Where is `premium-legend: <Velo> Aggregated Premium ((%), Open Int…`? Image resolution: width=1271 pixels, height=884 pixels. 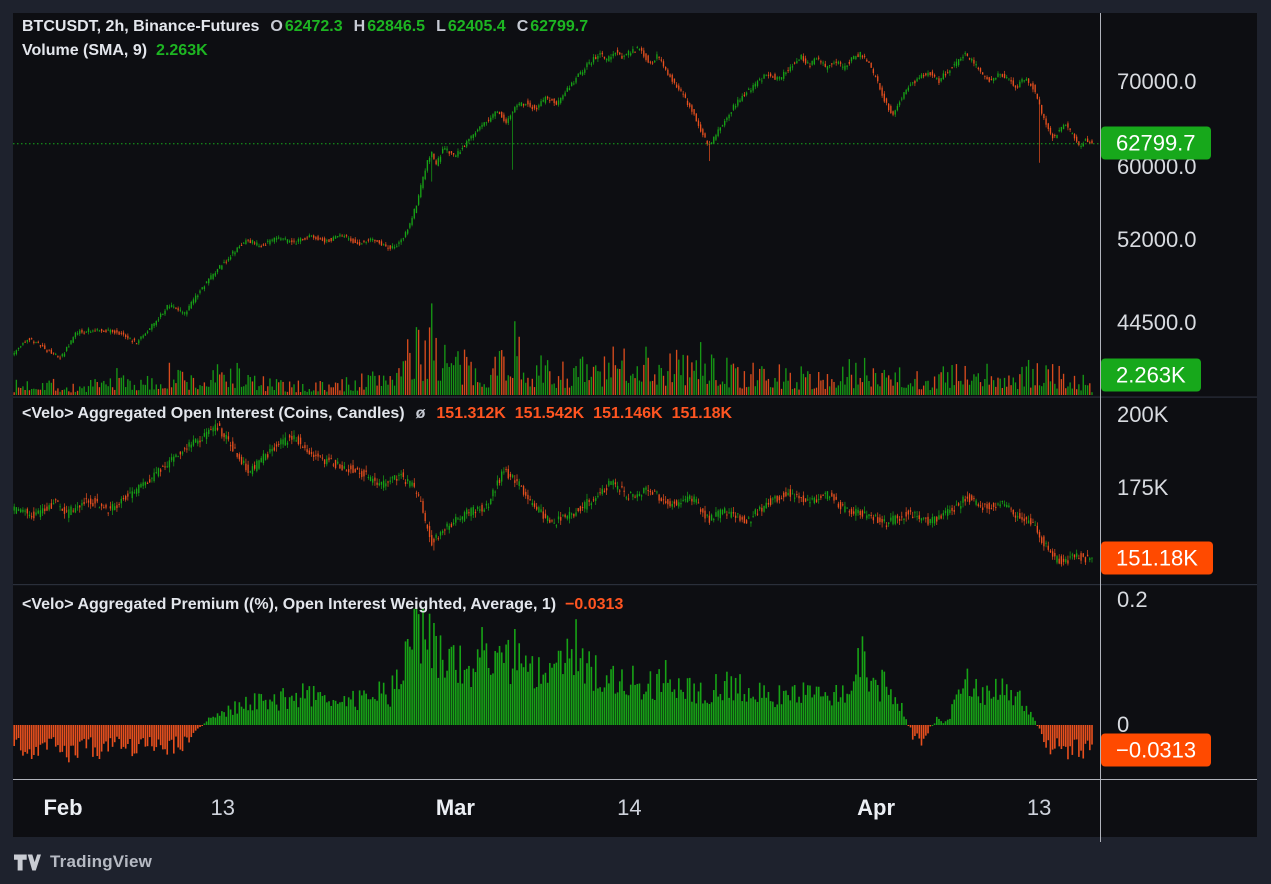 premium-legend: <Velo> Aggregated Premium ((%), Open Int… is located at coordinates (322, 604).